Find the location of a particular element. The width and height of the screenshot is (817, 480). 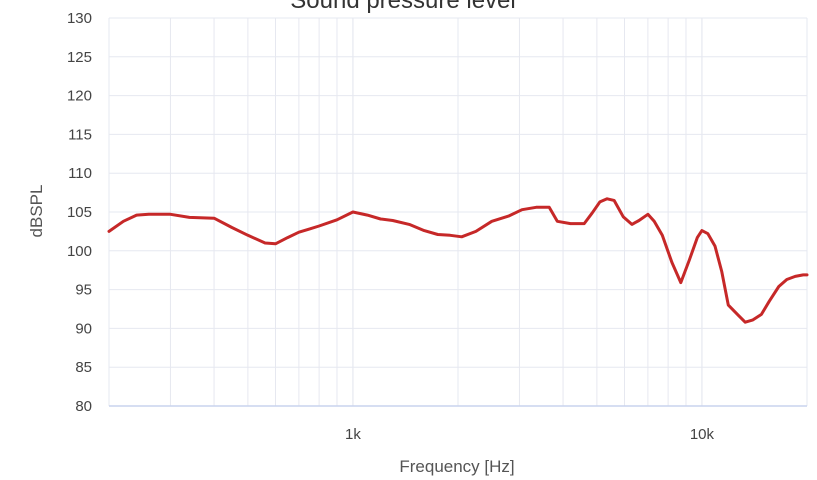

y-tick-label: 105 is located at coordinates (79, 212).